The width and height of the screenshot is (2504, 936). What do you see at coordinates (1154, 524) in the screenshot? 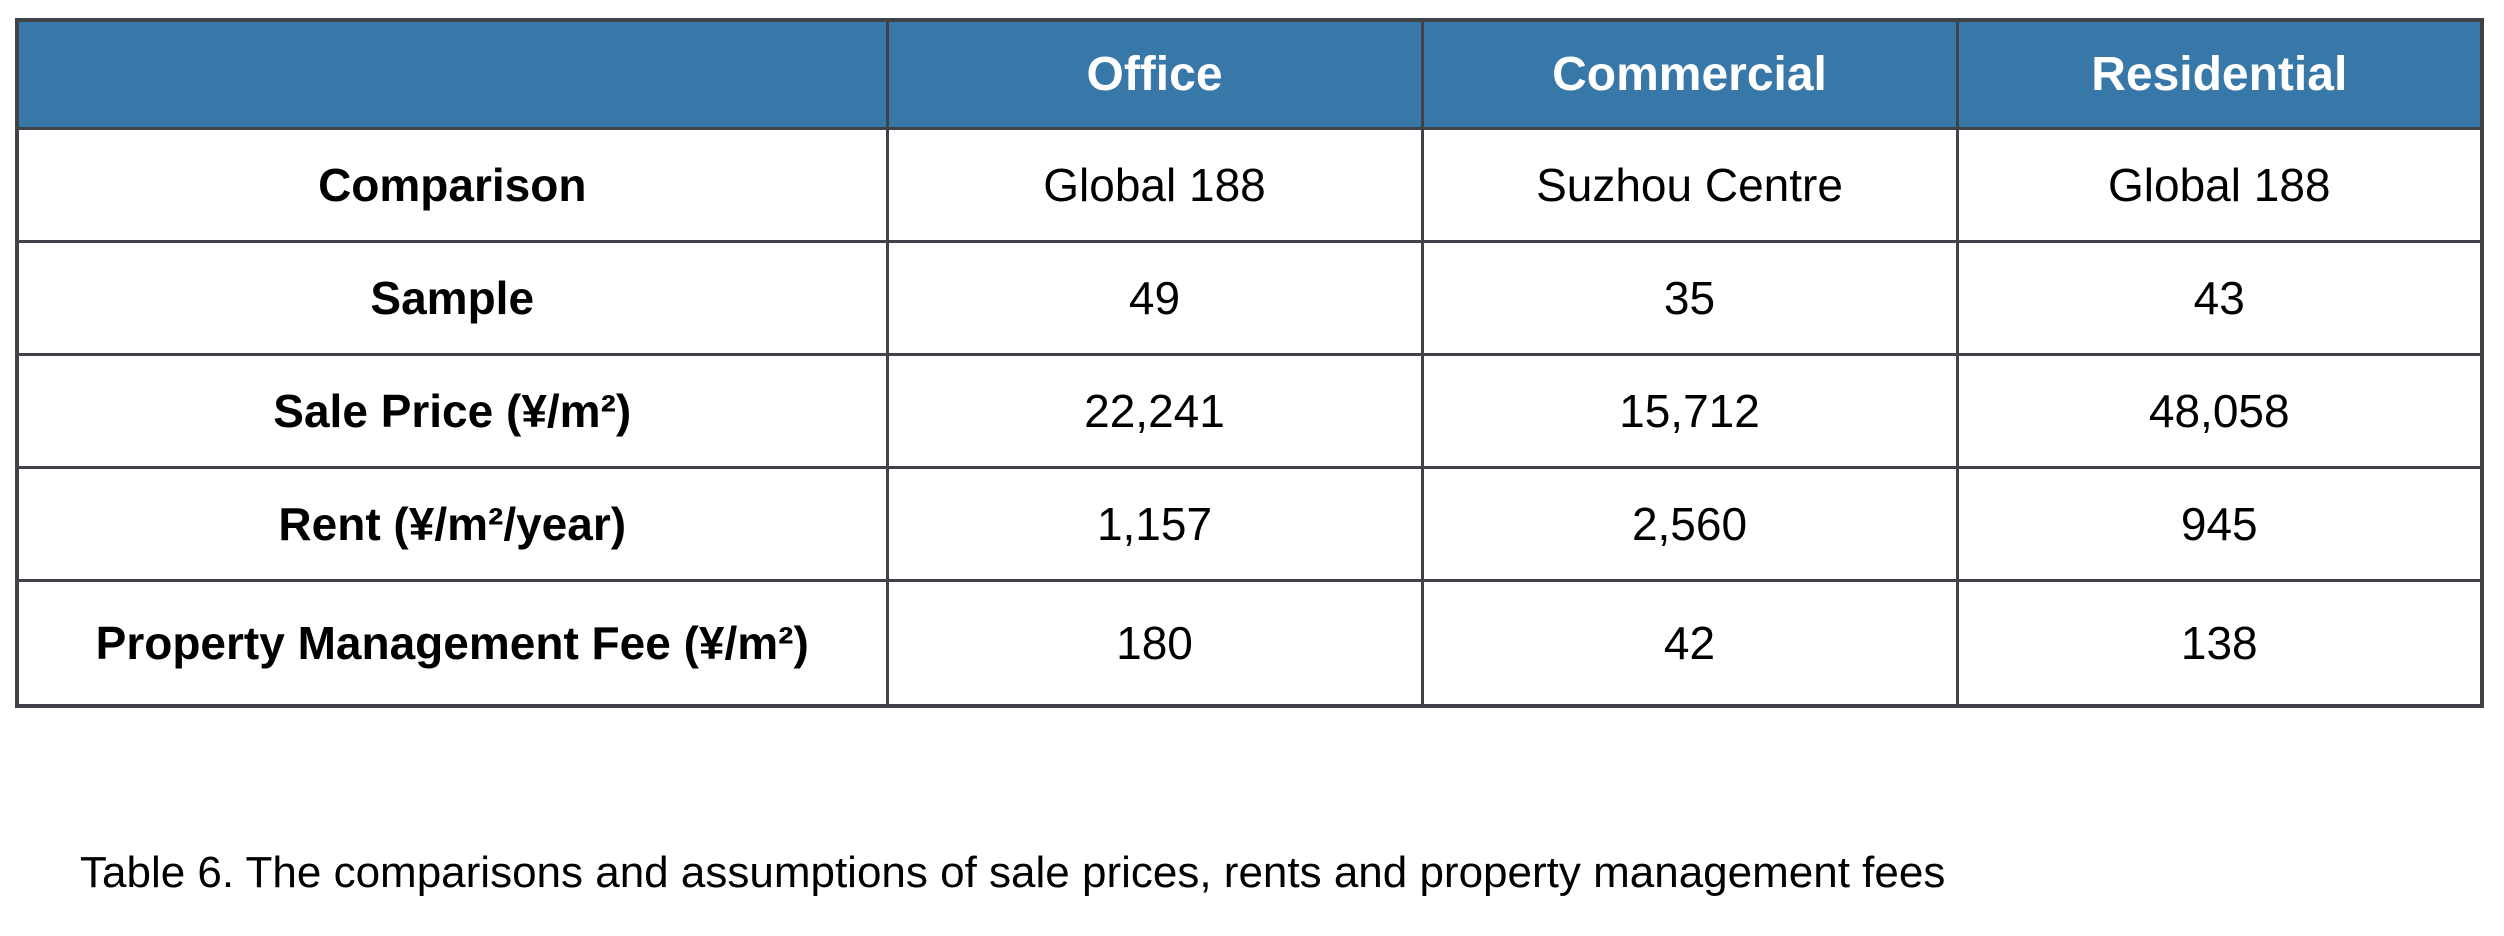
I see `cell-rent-office: 1,157` at bounding box center [1154, 524].